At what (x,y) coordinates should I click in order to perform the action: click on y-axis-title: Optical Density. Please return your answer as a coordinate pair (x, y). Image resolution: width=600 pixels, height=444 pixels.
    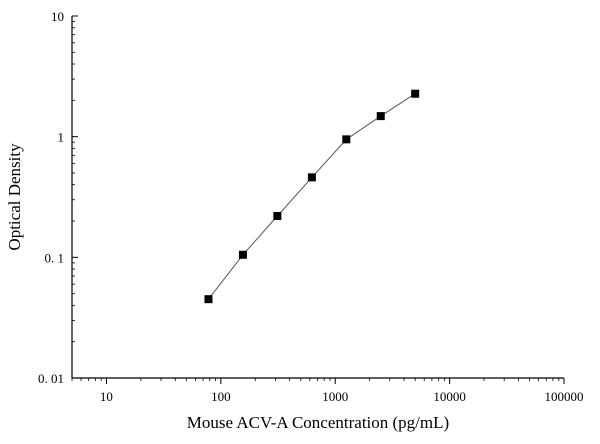
    Looking at the image, I should click on (14, 197).